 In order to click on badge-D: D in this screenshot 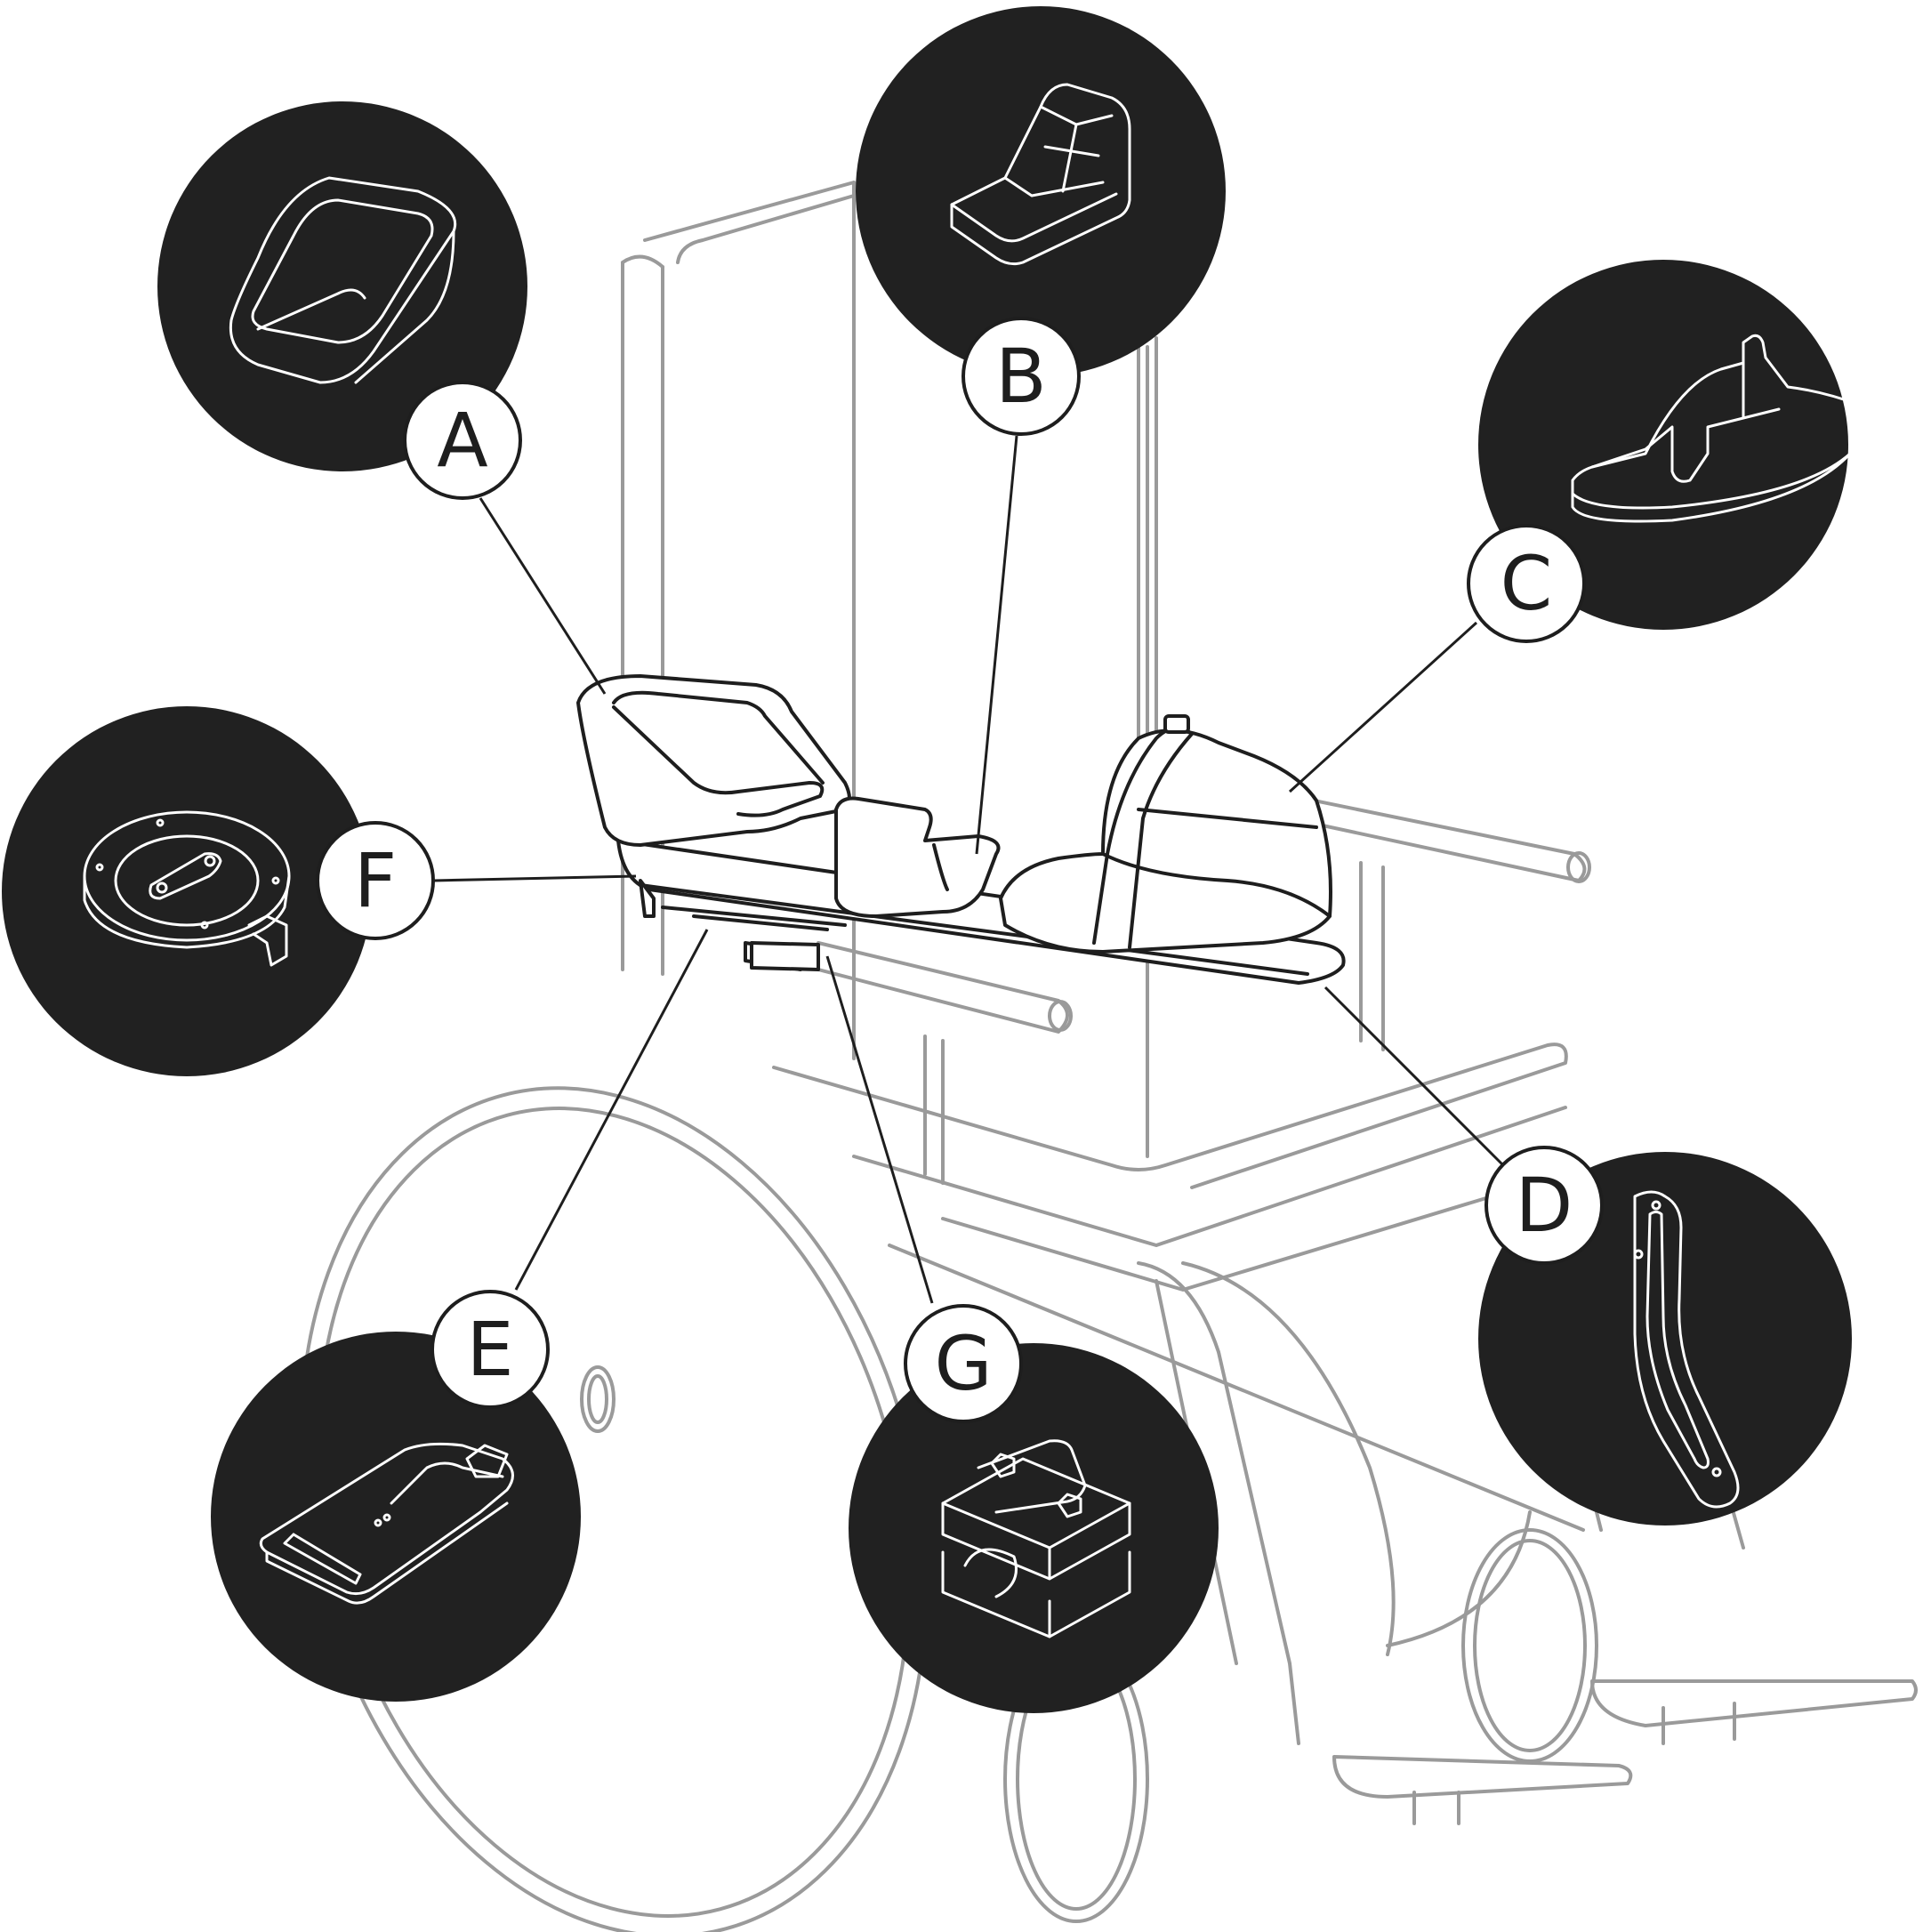, I will do `click(1544, 1205)`.